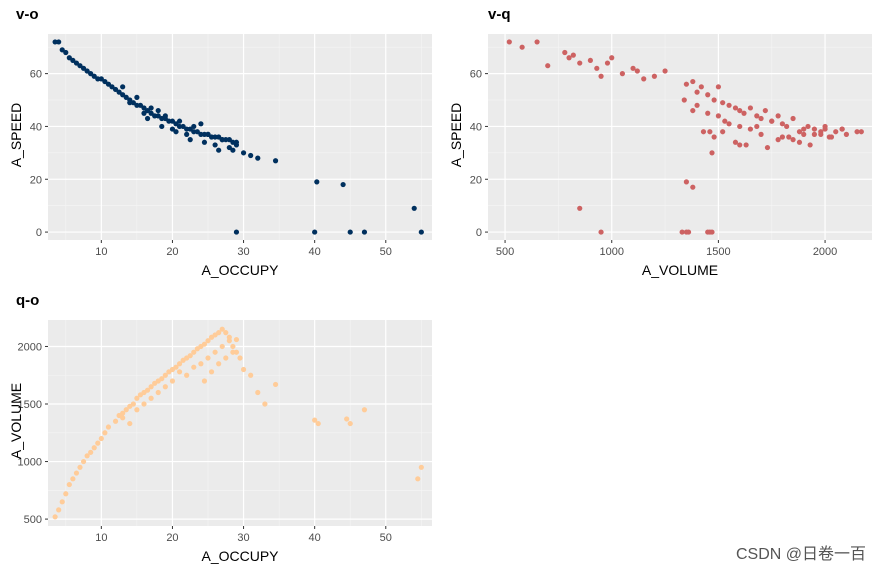  What do you see at coordinates (28, 300) in the screenshot?
I see `chart-title-q-o: q-o` at bounding box center [28, 300].